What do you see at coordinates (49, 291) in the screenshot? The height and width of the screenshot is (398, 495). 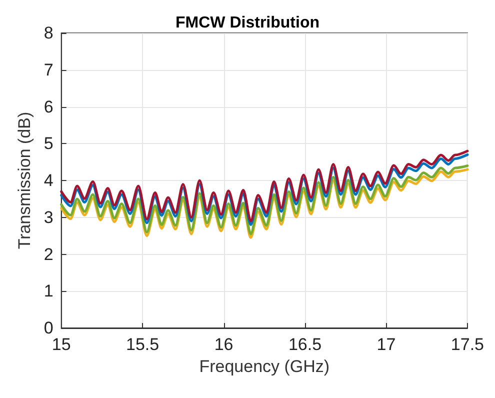 I see `y-tick-label: 1` at bounding box center [49, 291].